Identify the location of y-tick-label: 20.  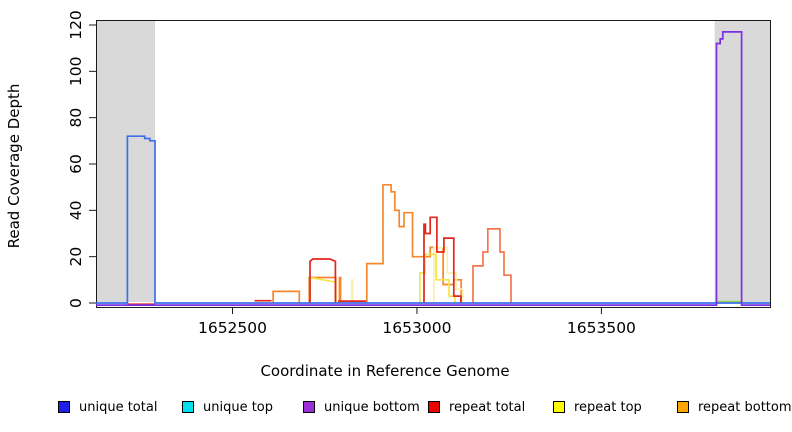
(76, 257).